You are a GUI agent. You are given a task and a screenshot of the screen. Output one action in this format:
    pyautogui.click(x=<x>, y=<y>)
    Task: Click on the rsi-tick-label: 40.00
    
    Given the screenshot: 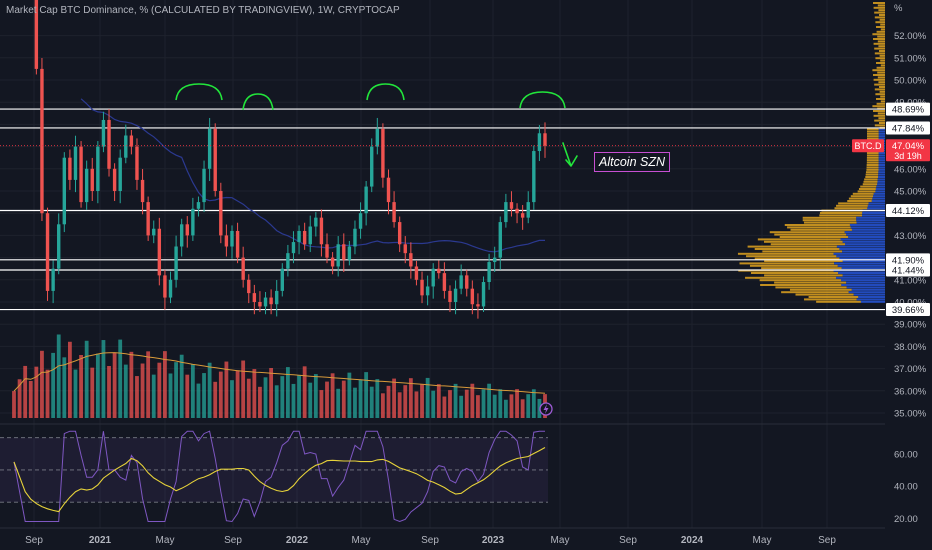 What is the action you would take?
    pyautogui.click(x=906, y=487)
    